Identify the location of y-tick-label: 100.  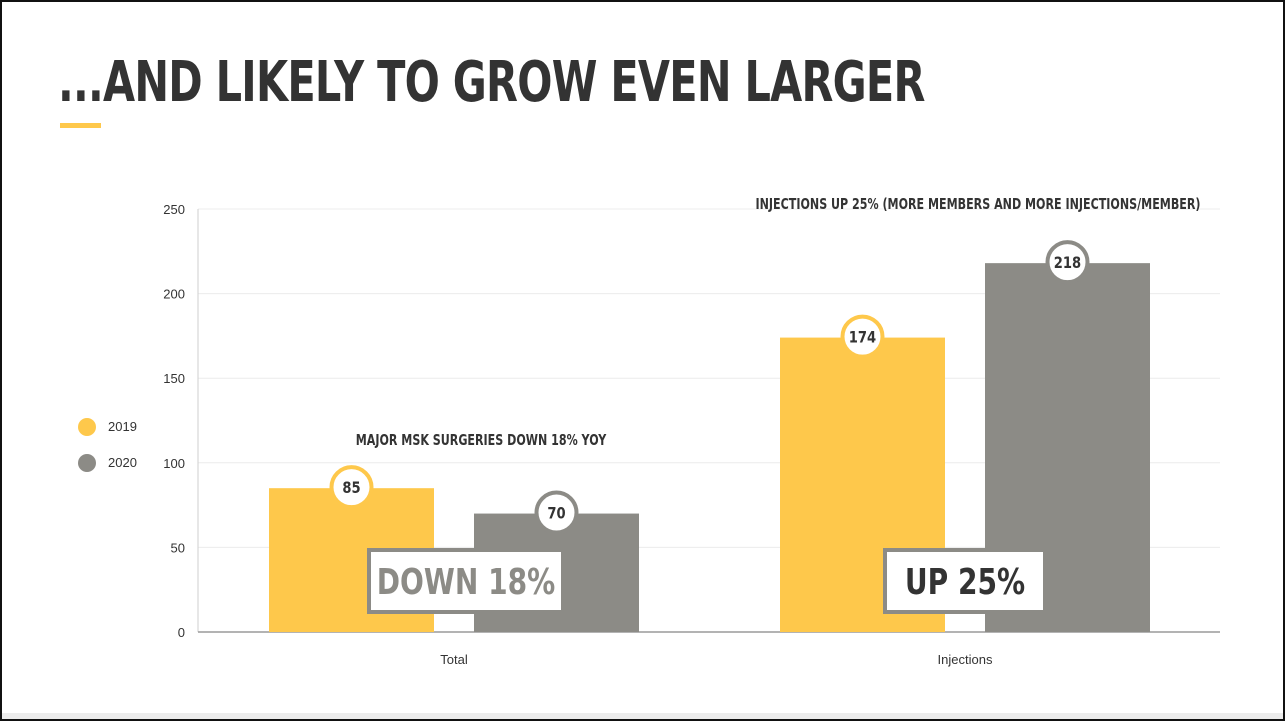
(174, 463).